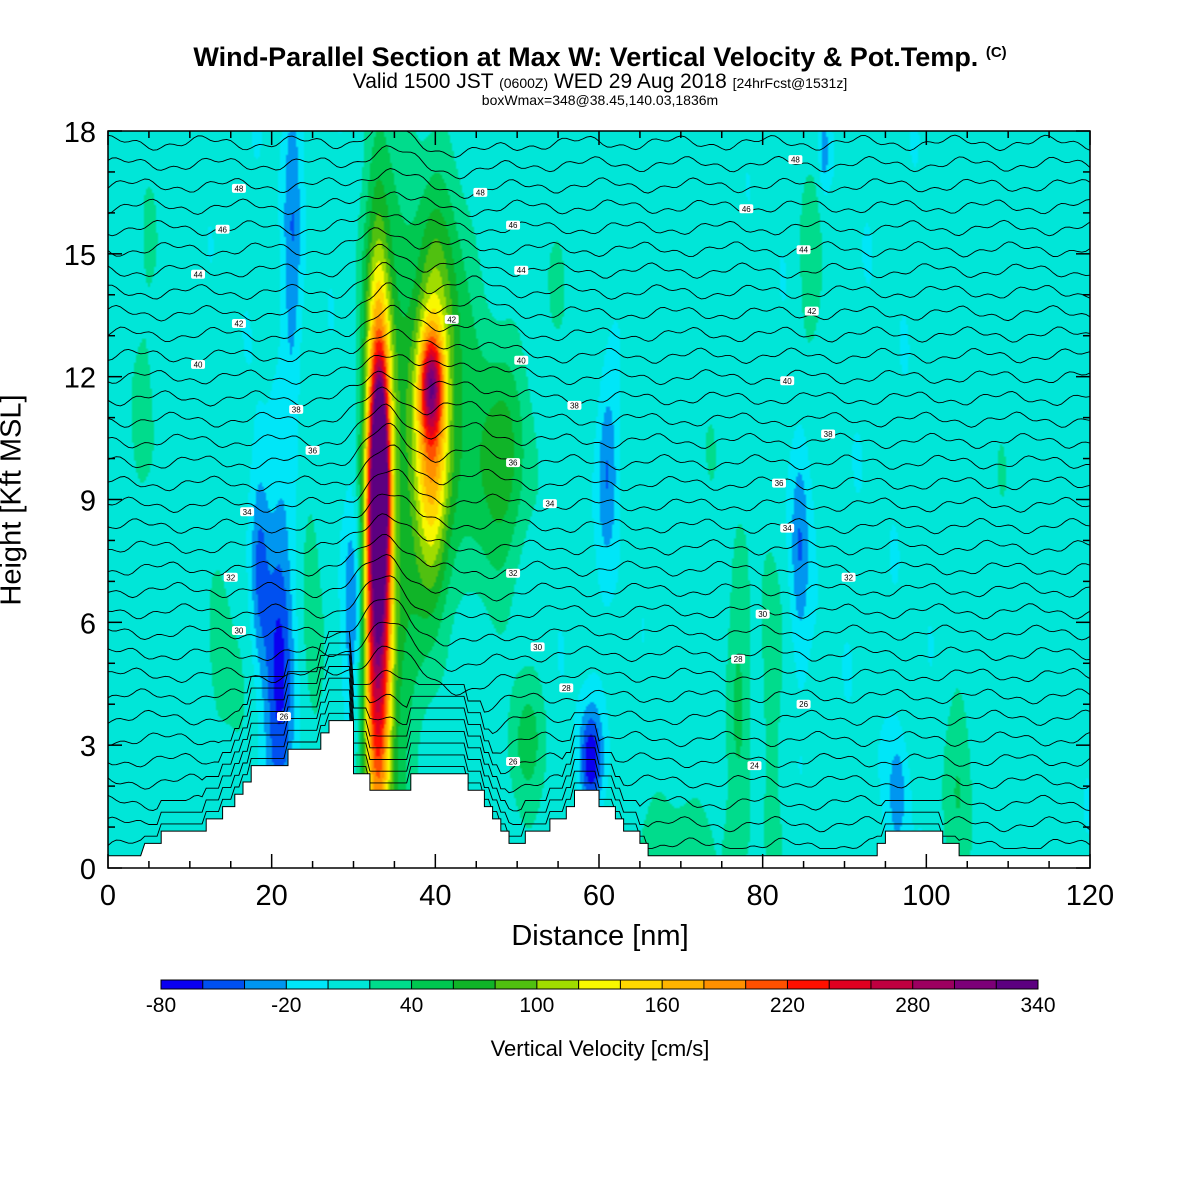 This screenshot has height=1200, width=1200. What do you see at coordinates (80, 256) in the screenshot?
I see `y-tick-label: 15` at bounding box center [80, 256].